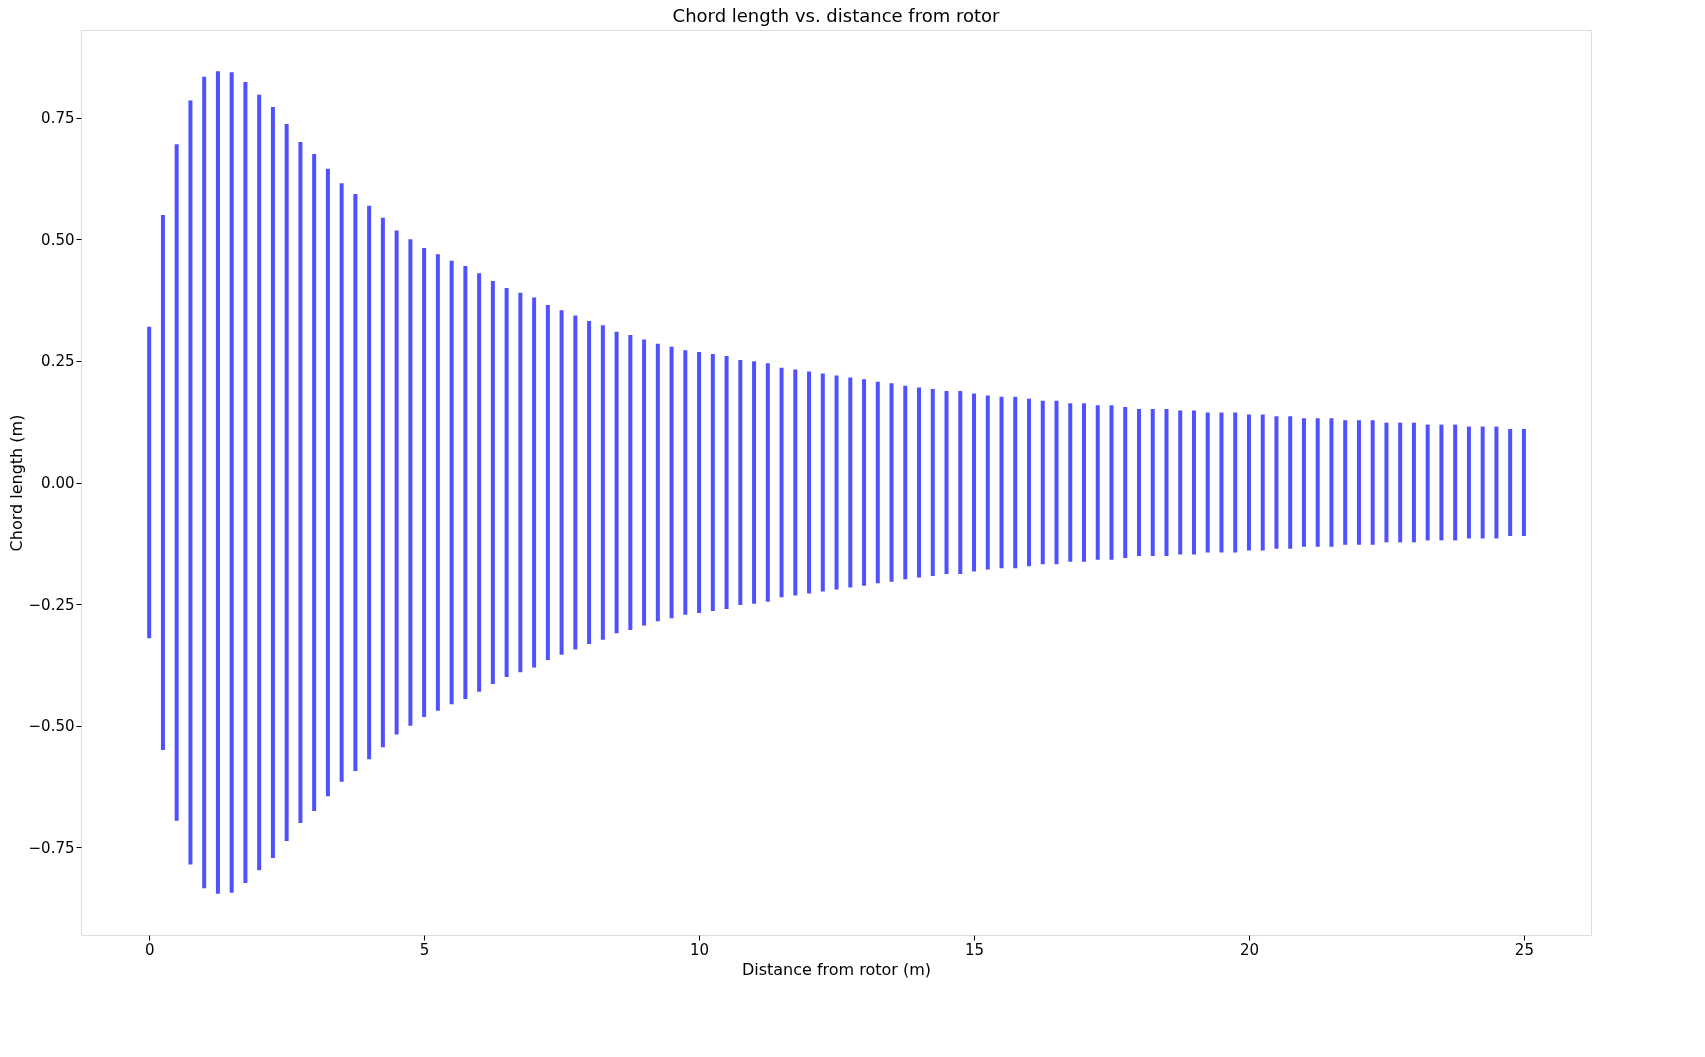 Image resolution: width=1705 pixels, height=1057 pixels. Describe the element at coordinates (58, 483) in the screenshot. I see `y-tick-label: 0.00` at that location.